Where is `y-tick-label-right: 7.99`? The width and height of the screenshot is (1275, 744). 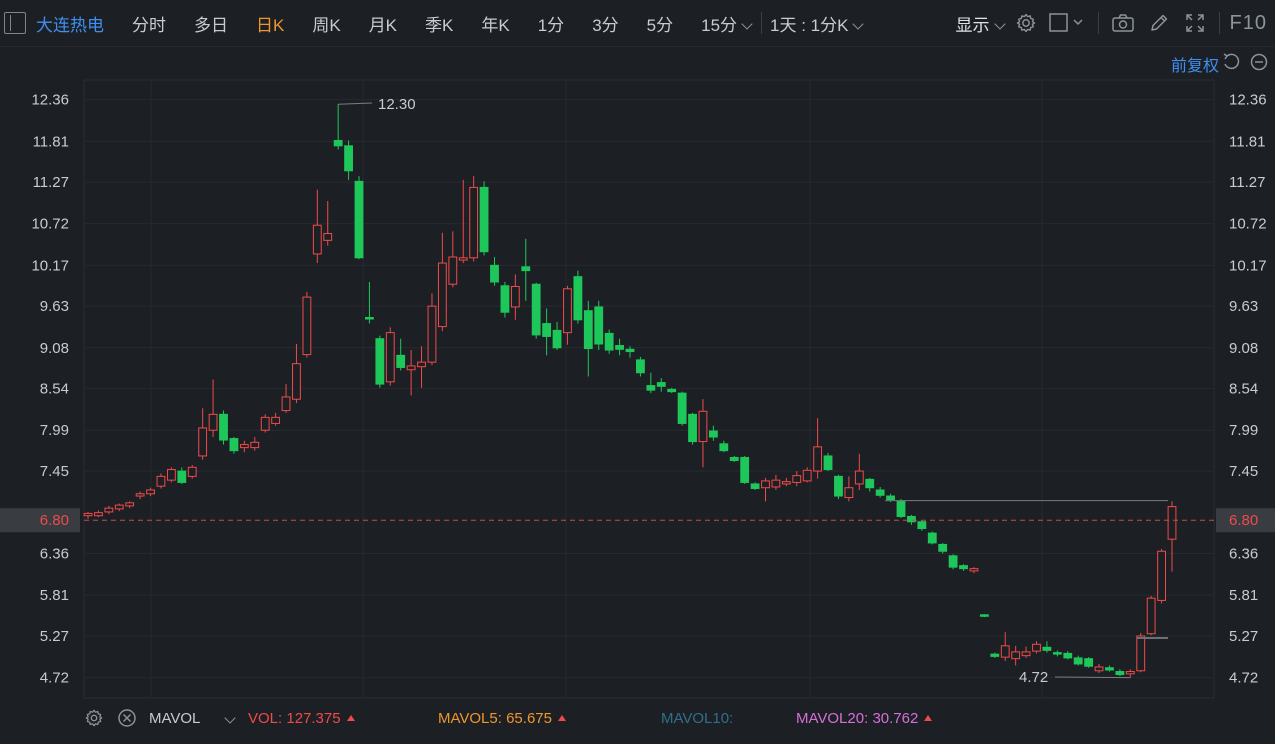 y-tick-label-right: 7.99 is located at coordinates (1243, 430).